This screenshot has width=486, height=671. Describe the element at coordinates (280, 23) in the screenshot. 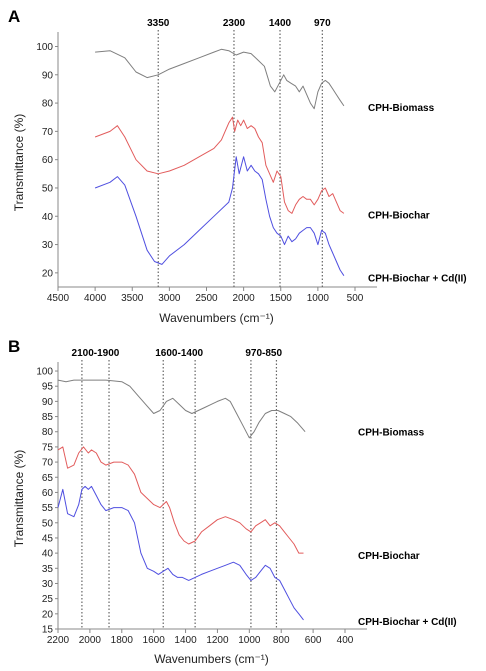

I see `annotation-label: 1400` at that location.